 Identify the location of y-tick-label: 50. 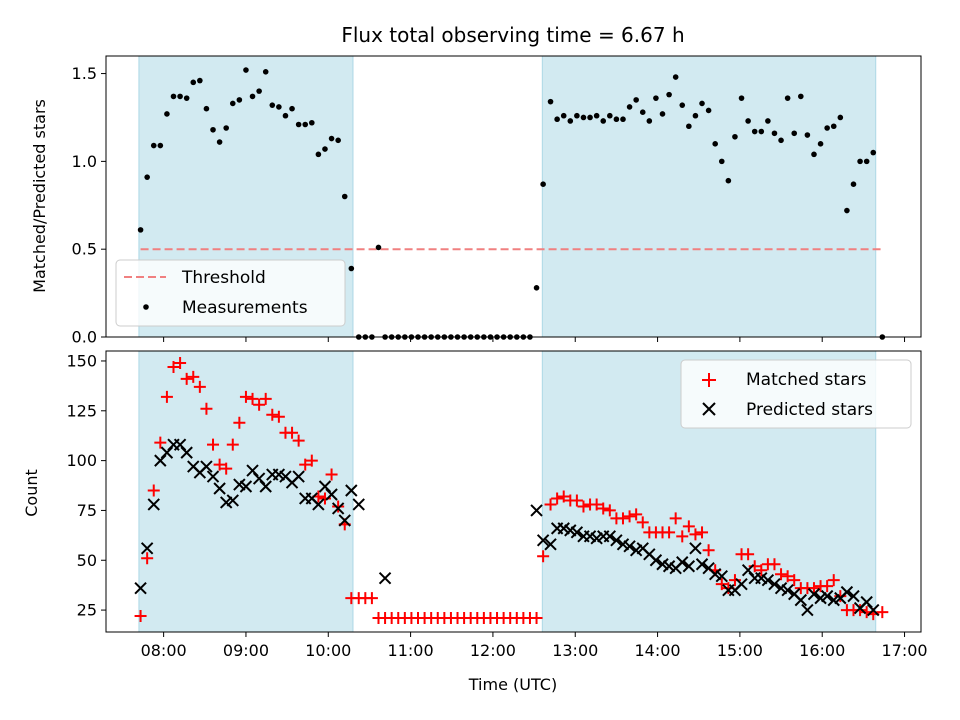
(87, 560).